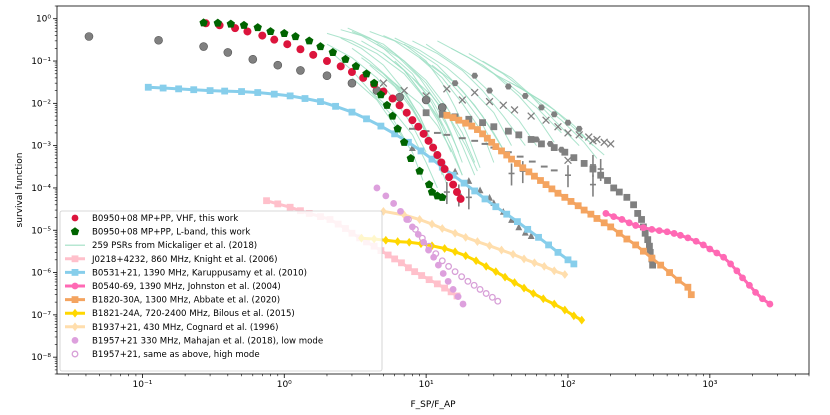  What do you see at coordinates (143, 385) in the screenshot?
I see `x-tick-label-0: 10⁻¹` at bounding box center [143, 385].